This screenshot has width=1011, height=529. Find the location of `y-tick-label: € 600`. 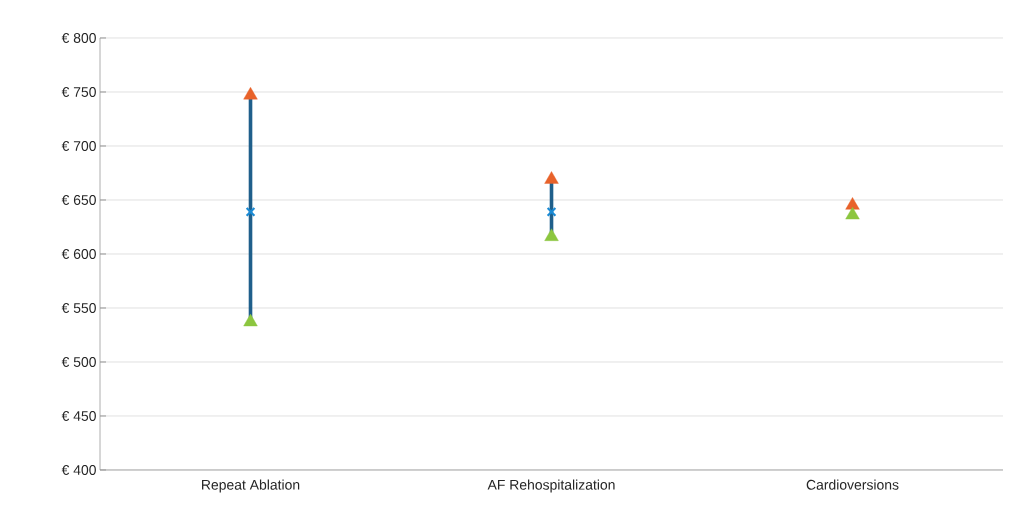

y-tick-label: € 600 is located at coordinates (78, 254).